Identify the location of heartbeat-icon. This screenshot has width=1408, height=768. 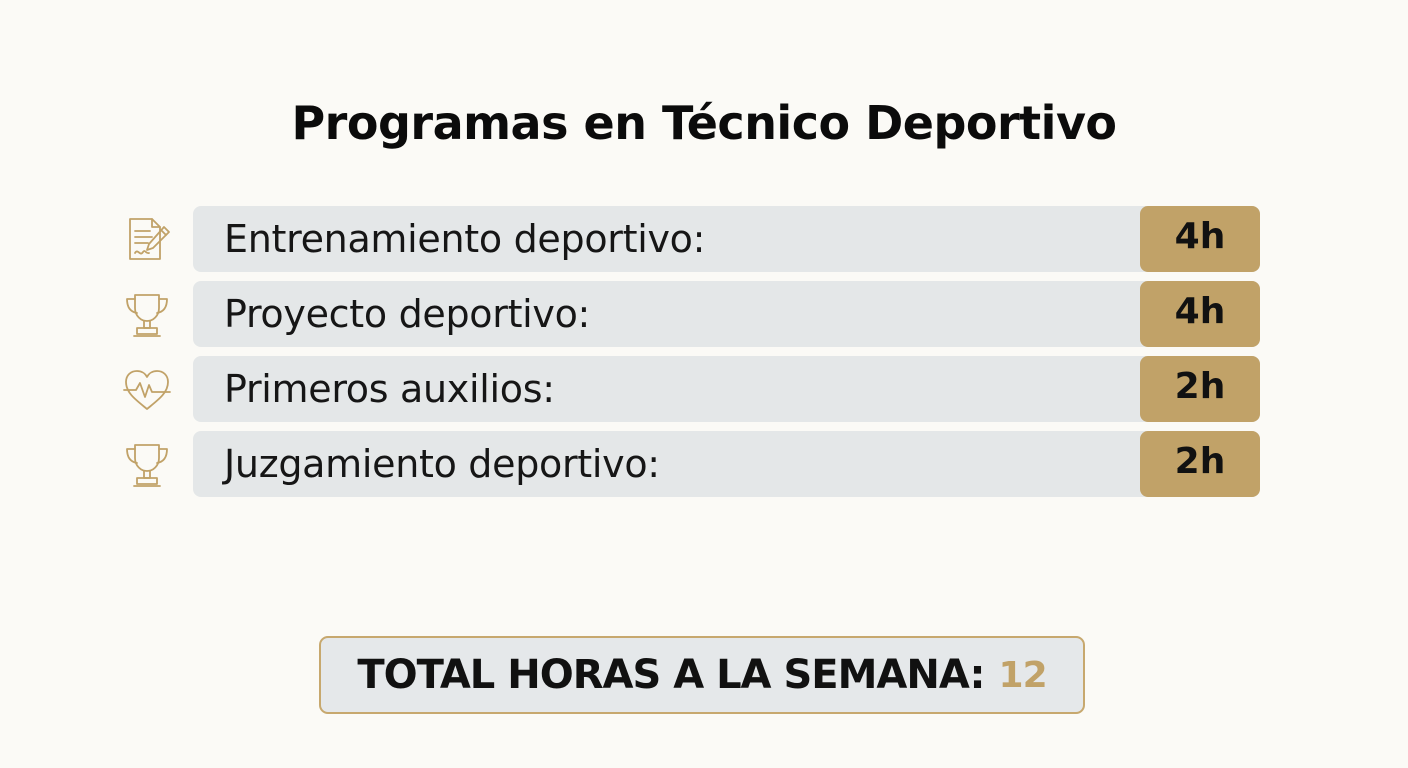
(147, 390).